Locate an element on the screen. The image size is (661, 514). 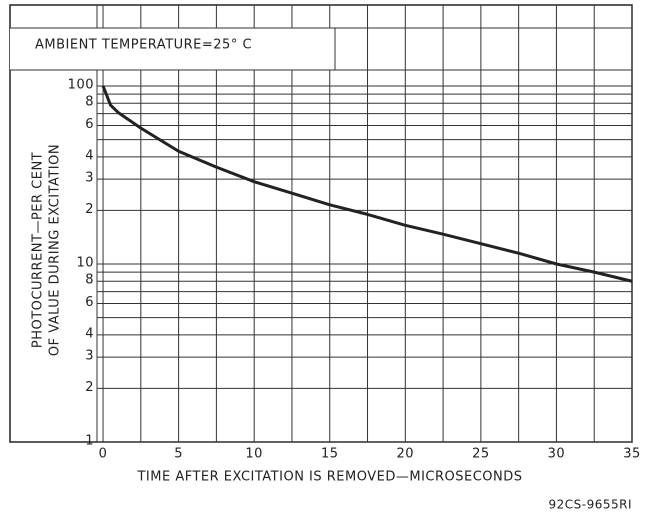
x-tick-label: 5 is located at coordinates (178, 454).